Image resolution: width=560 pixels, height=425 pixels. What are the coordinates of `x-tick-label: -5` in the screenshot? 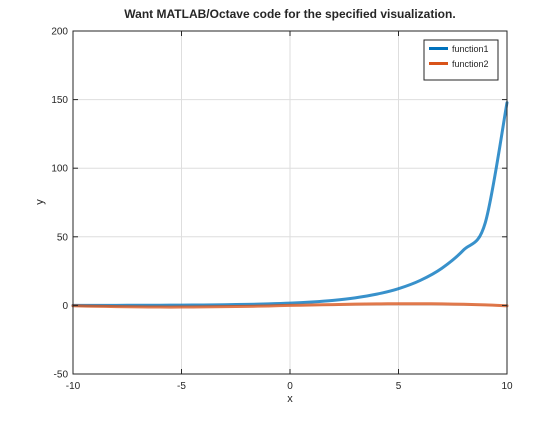 It's located at (181, 386).